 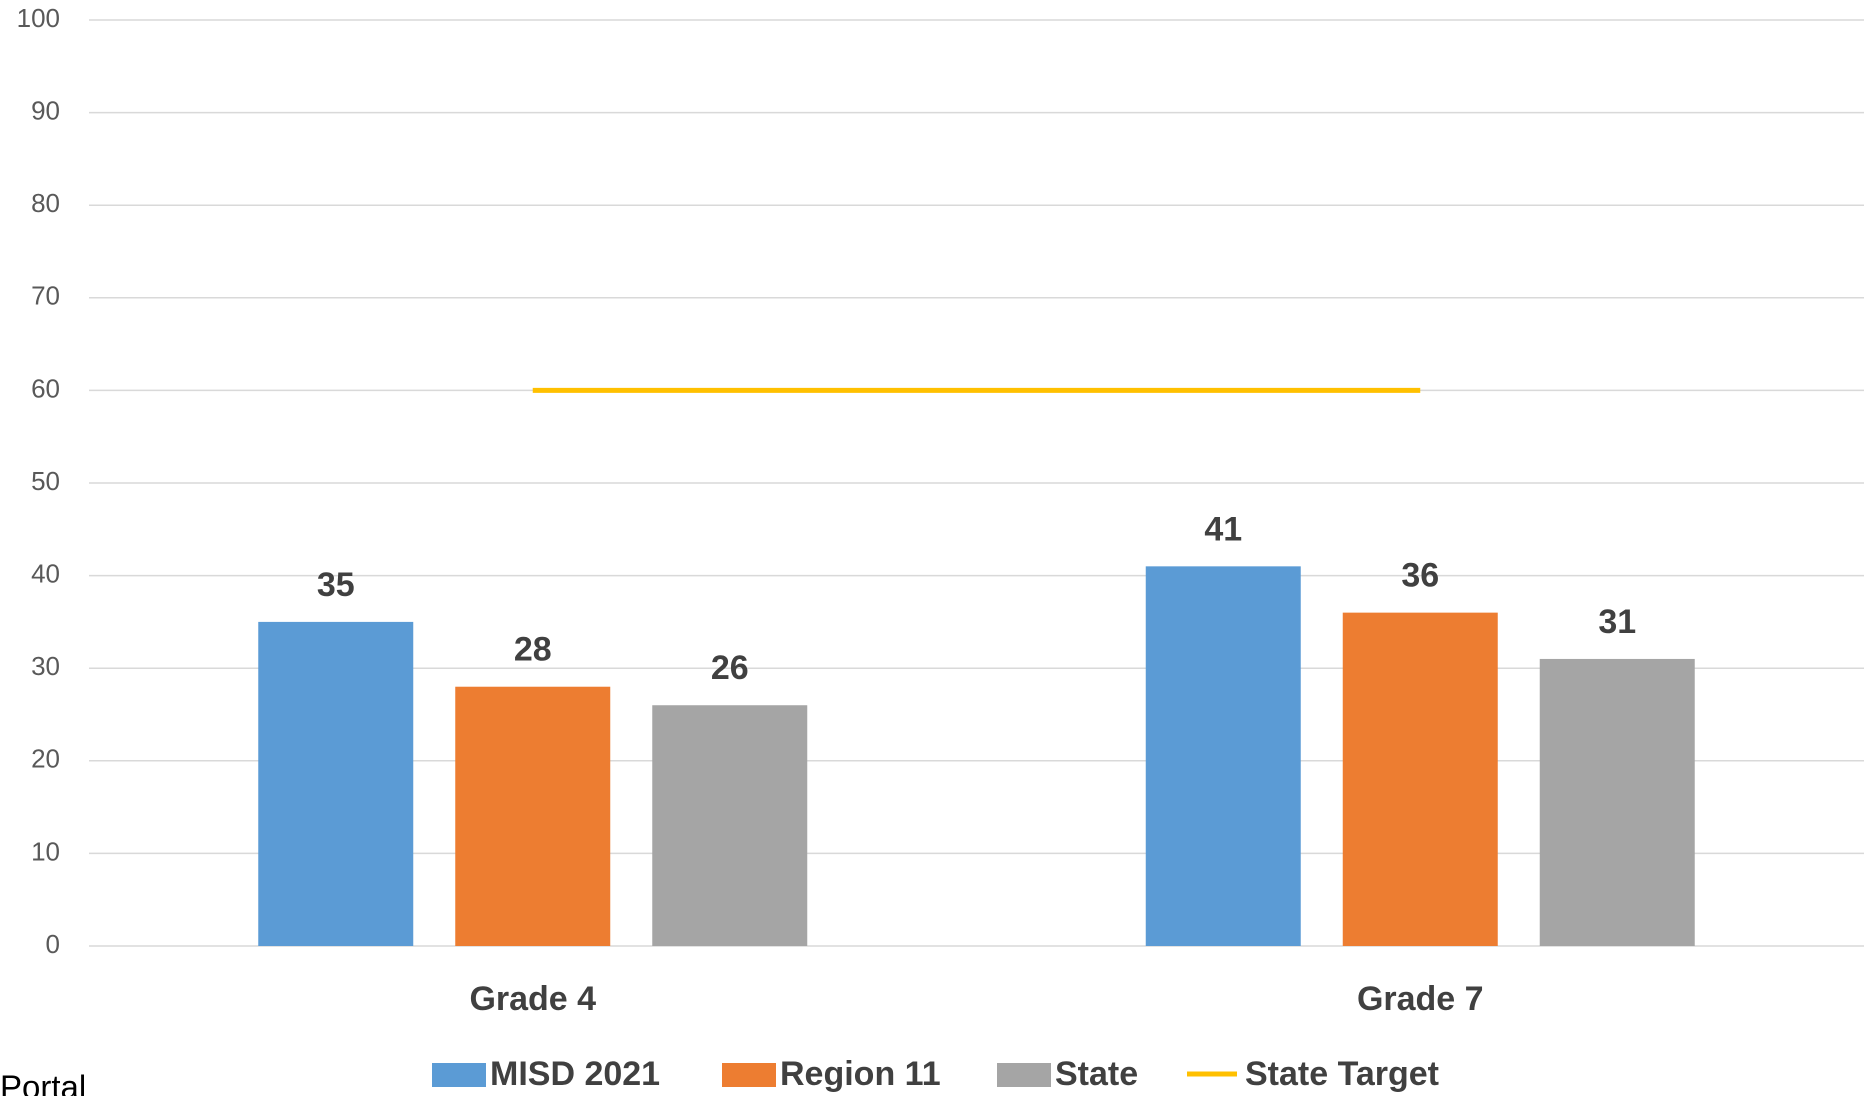 I want to click on x-tick-label: Grade 7, so click(x=1420, y=999).